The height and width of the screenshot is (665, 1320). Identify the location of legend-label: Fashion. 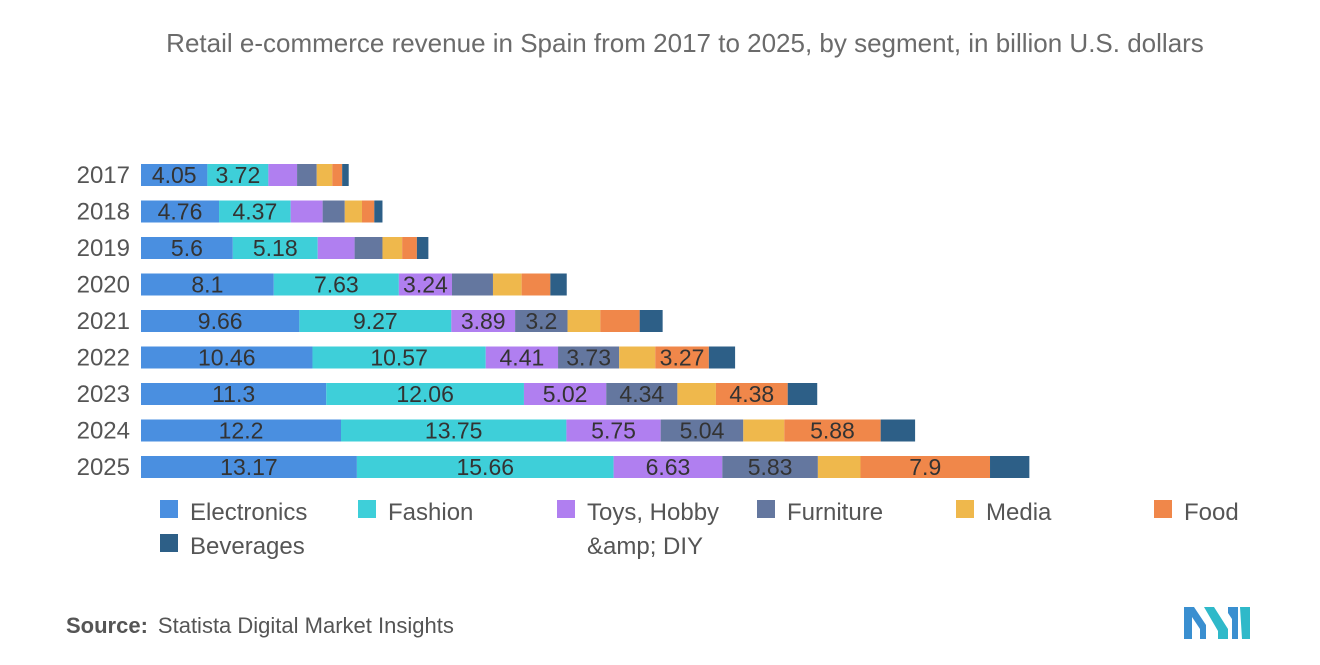
(431, 512).